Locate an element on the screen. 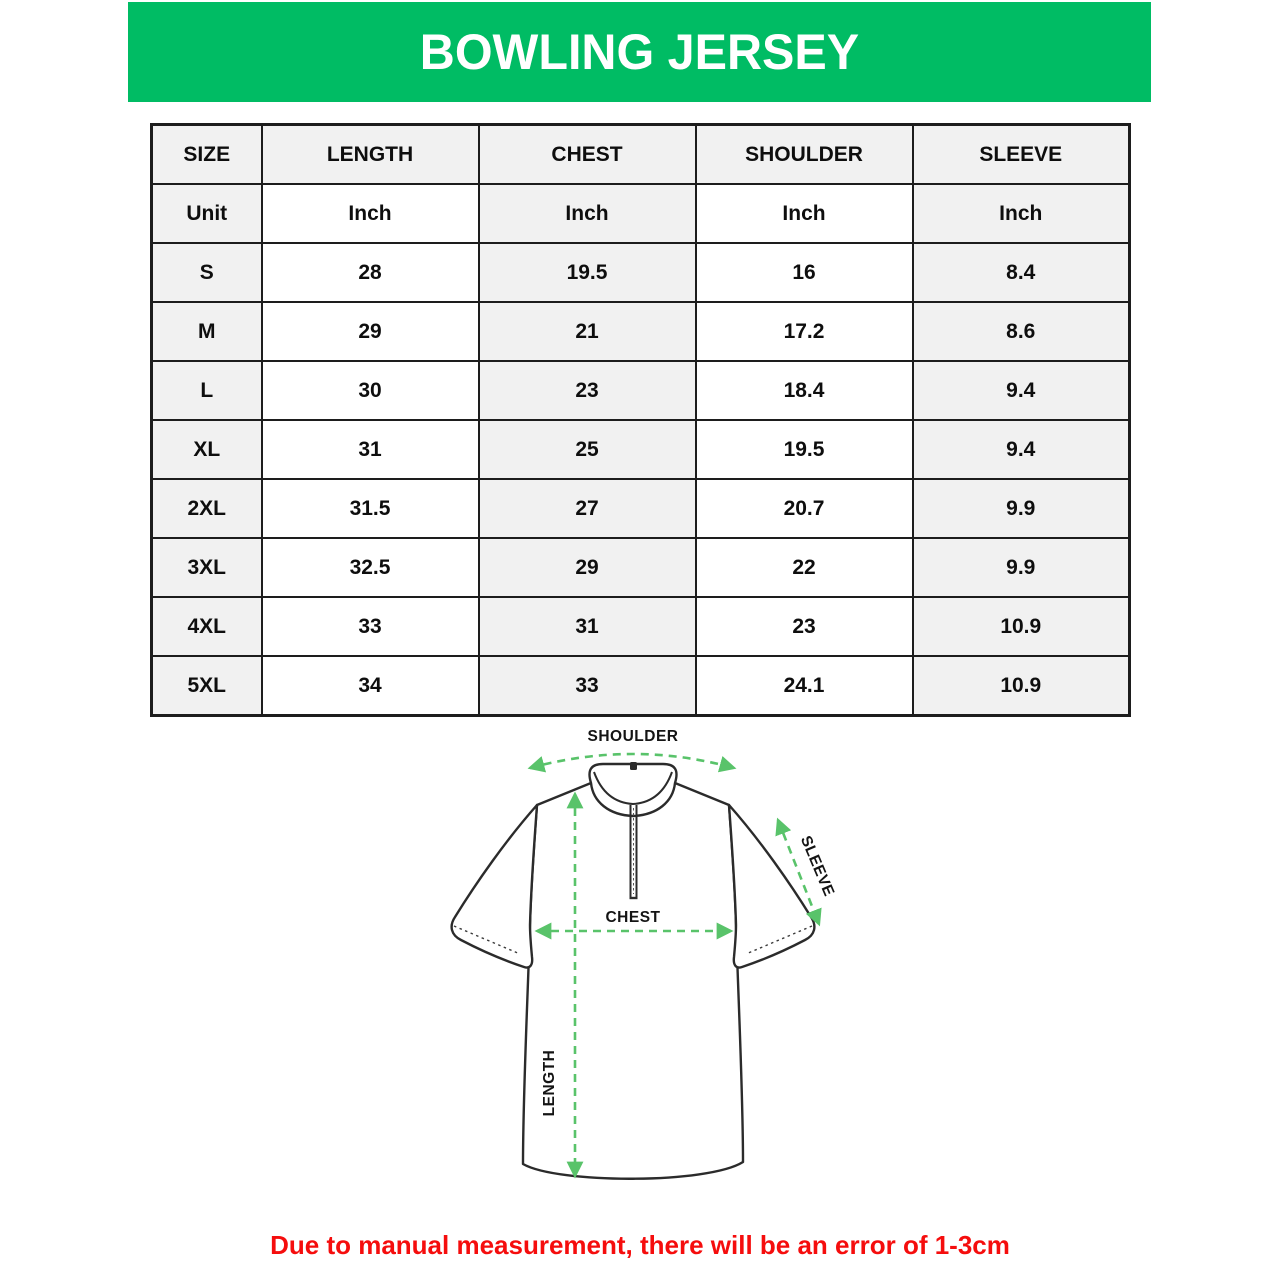 The height and width of the screenshot is (1280, 1280). shoulder-value: 23 is located at coordinates (804, 626).